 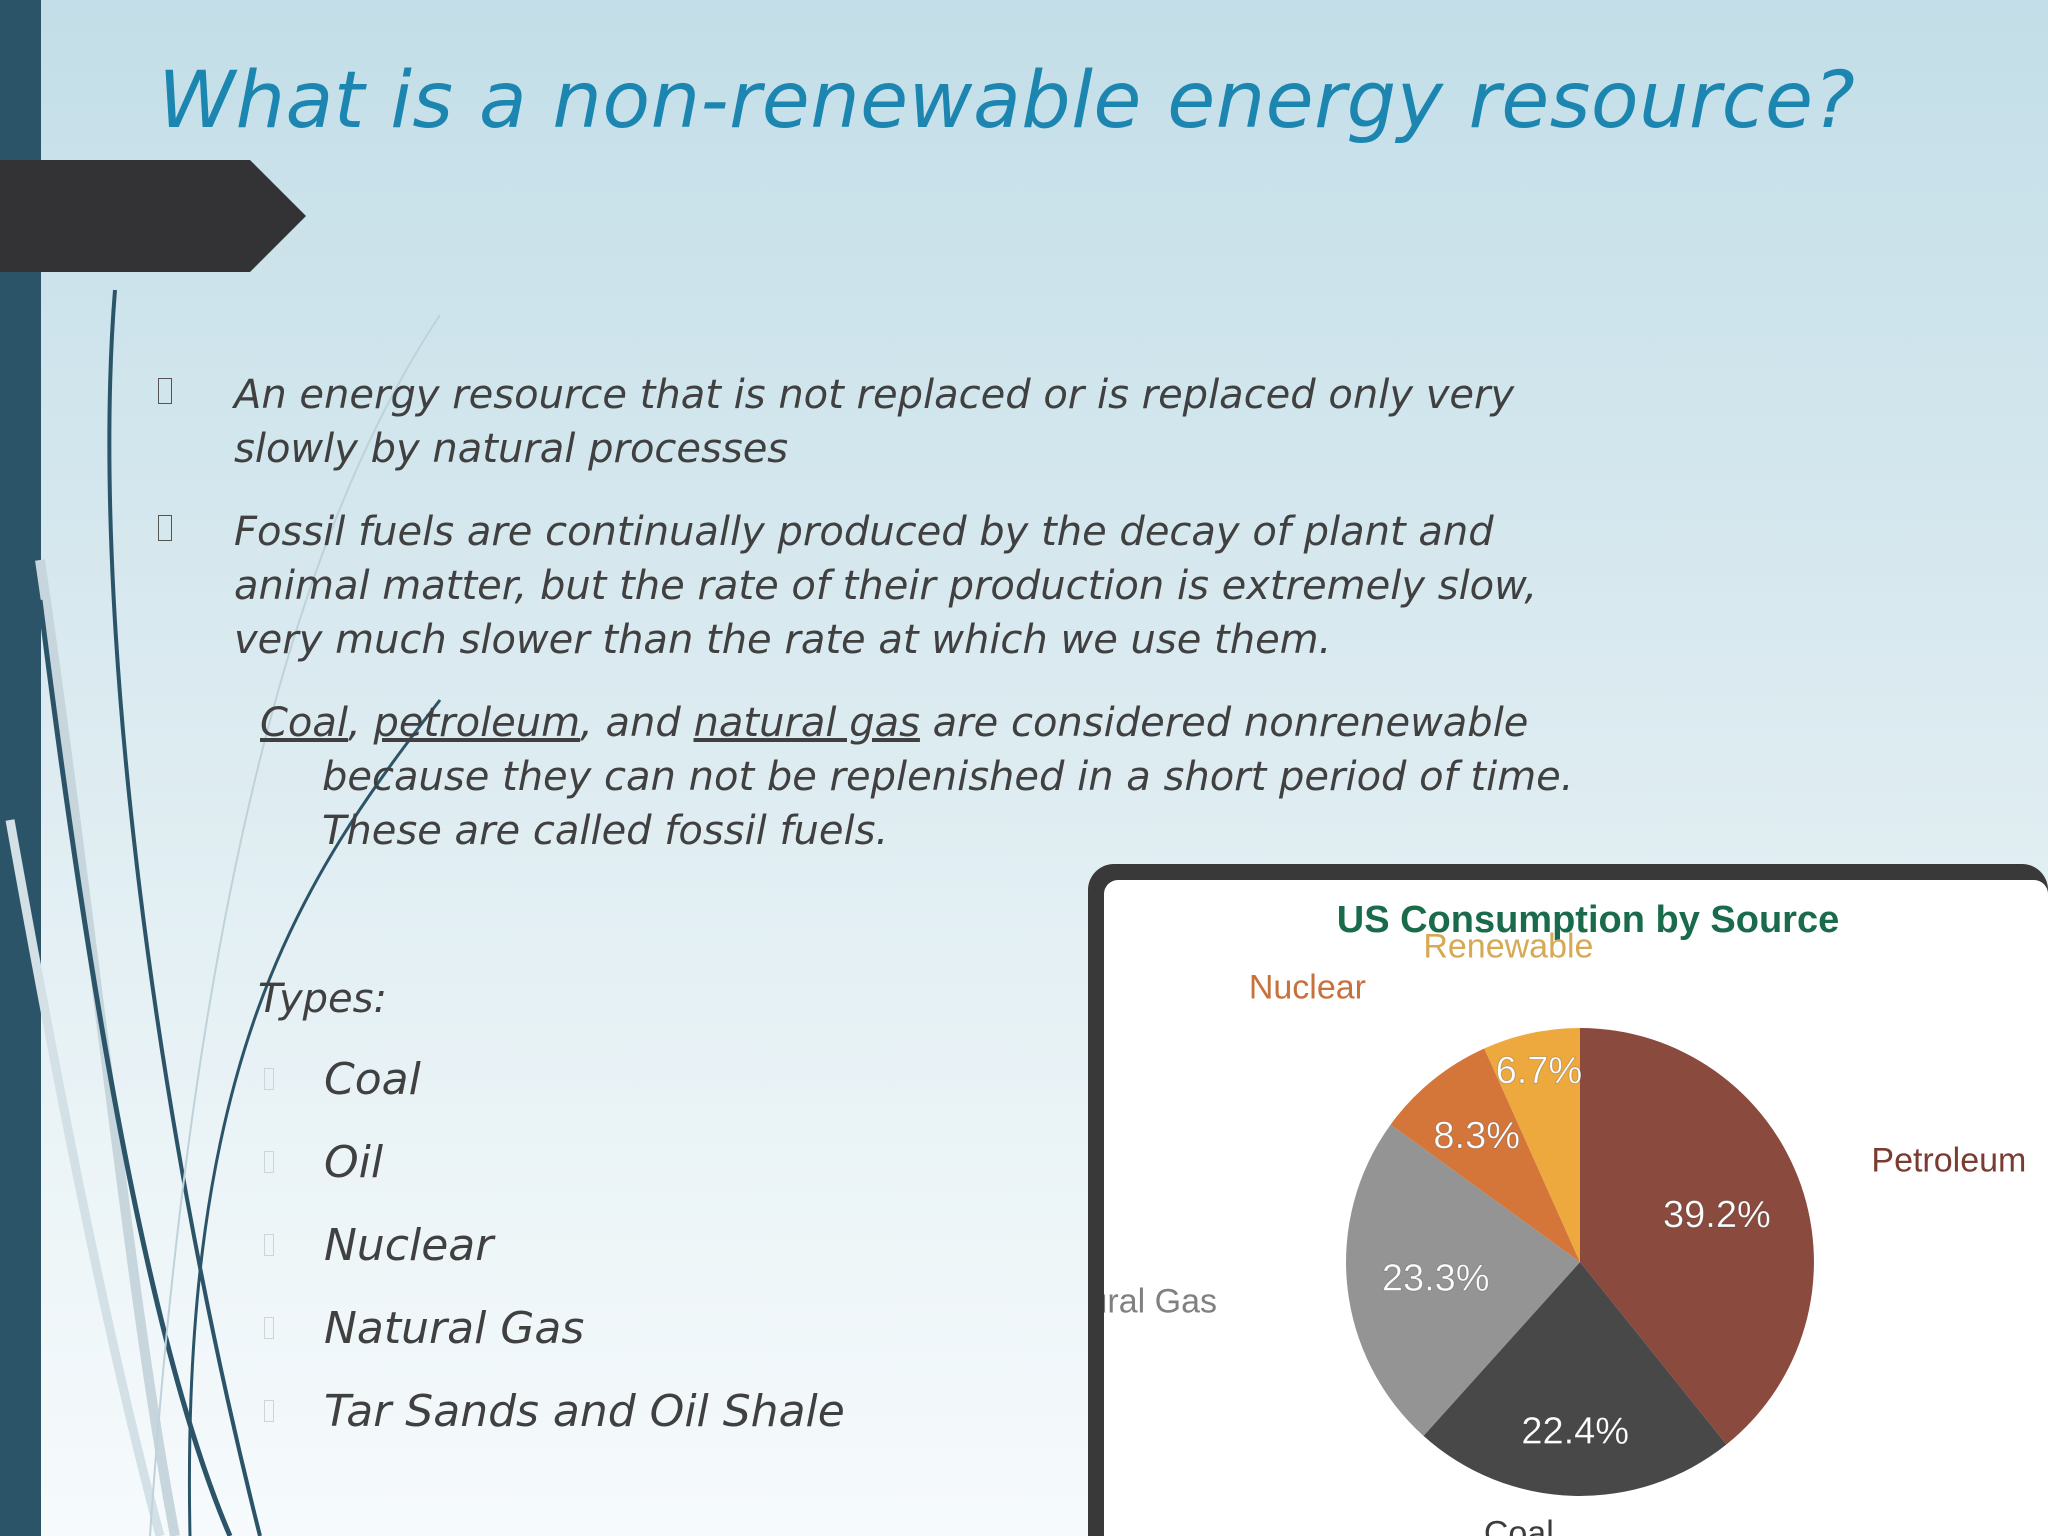 What do you see at coordinates (1575, 1379) in the screenshot?
I see `pie-slice-coal` at bounding box center [1575, 1379].